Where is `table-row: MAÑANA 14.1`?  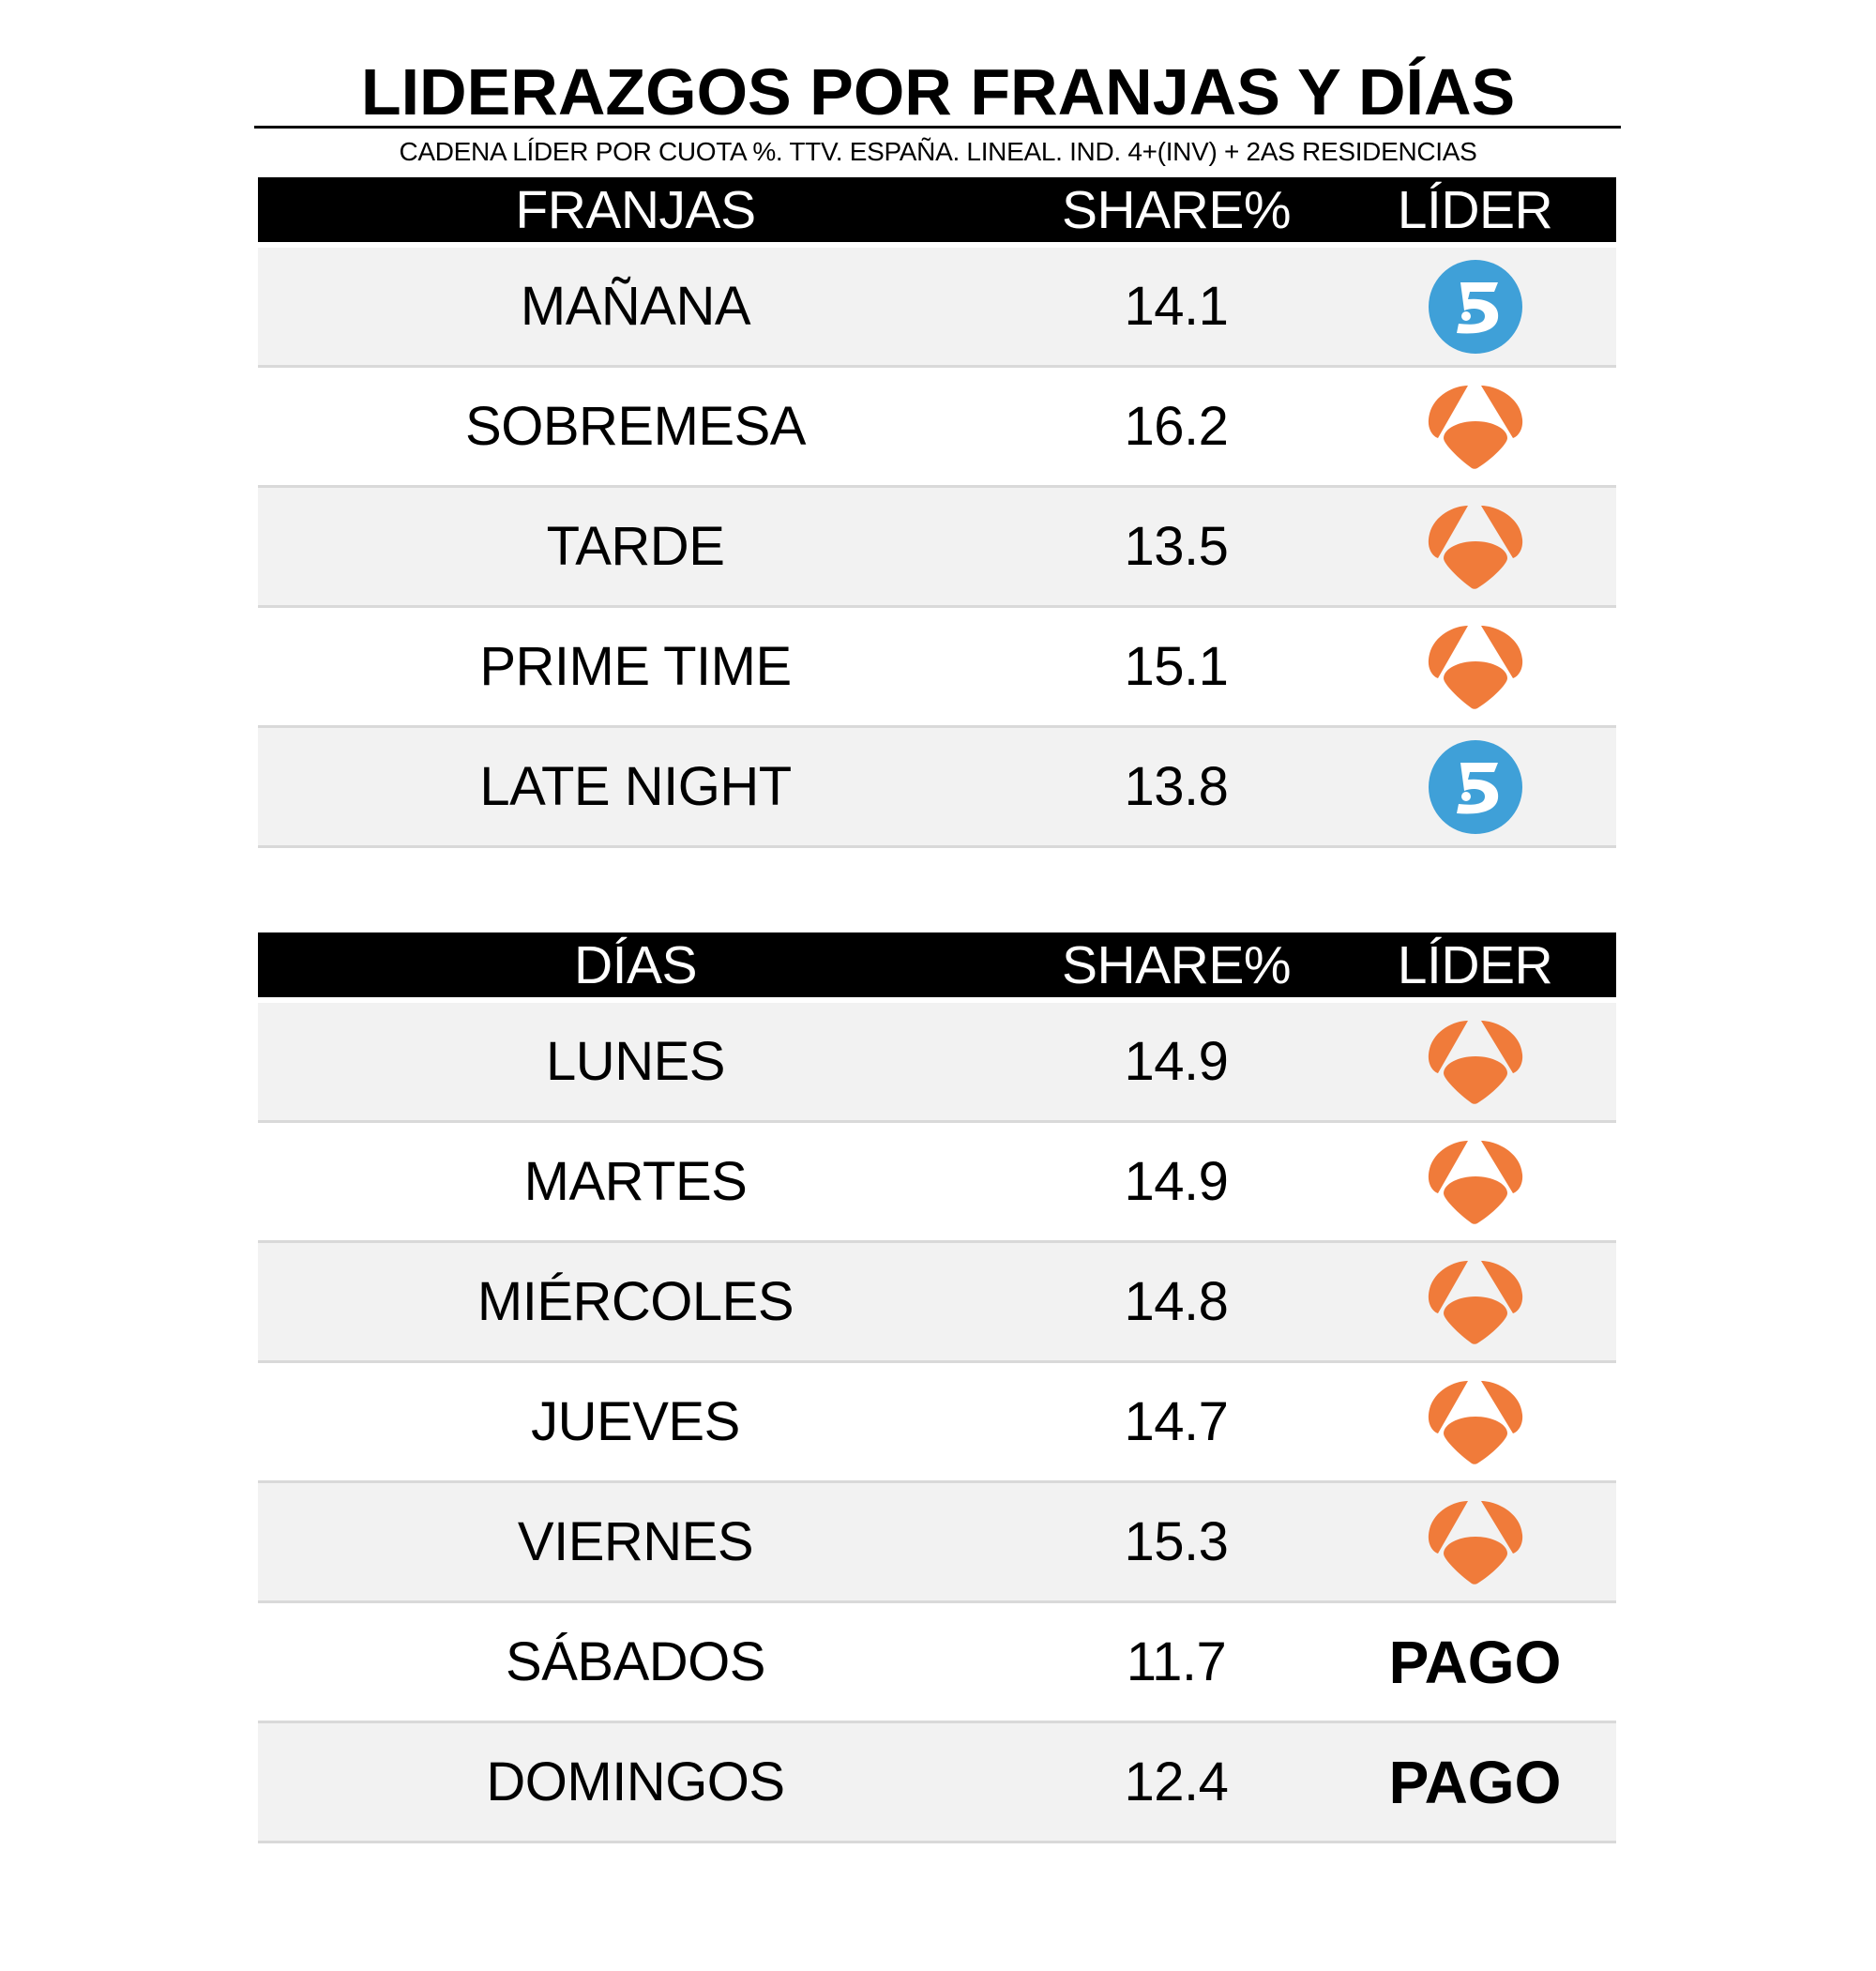
table-row: MAÑANA 14.1 is located at coordinates (937, 308).